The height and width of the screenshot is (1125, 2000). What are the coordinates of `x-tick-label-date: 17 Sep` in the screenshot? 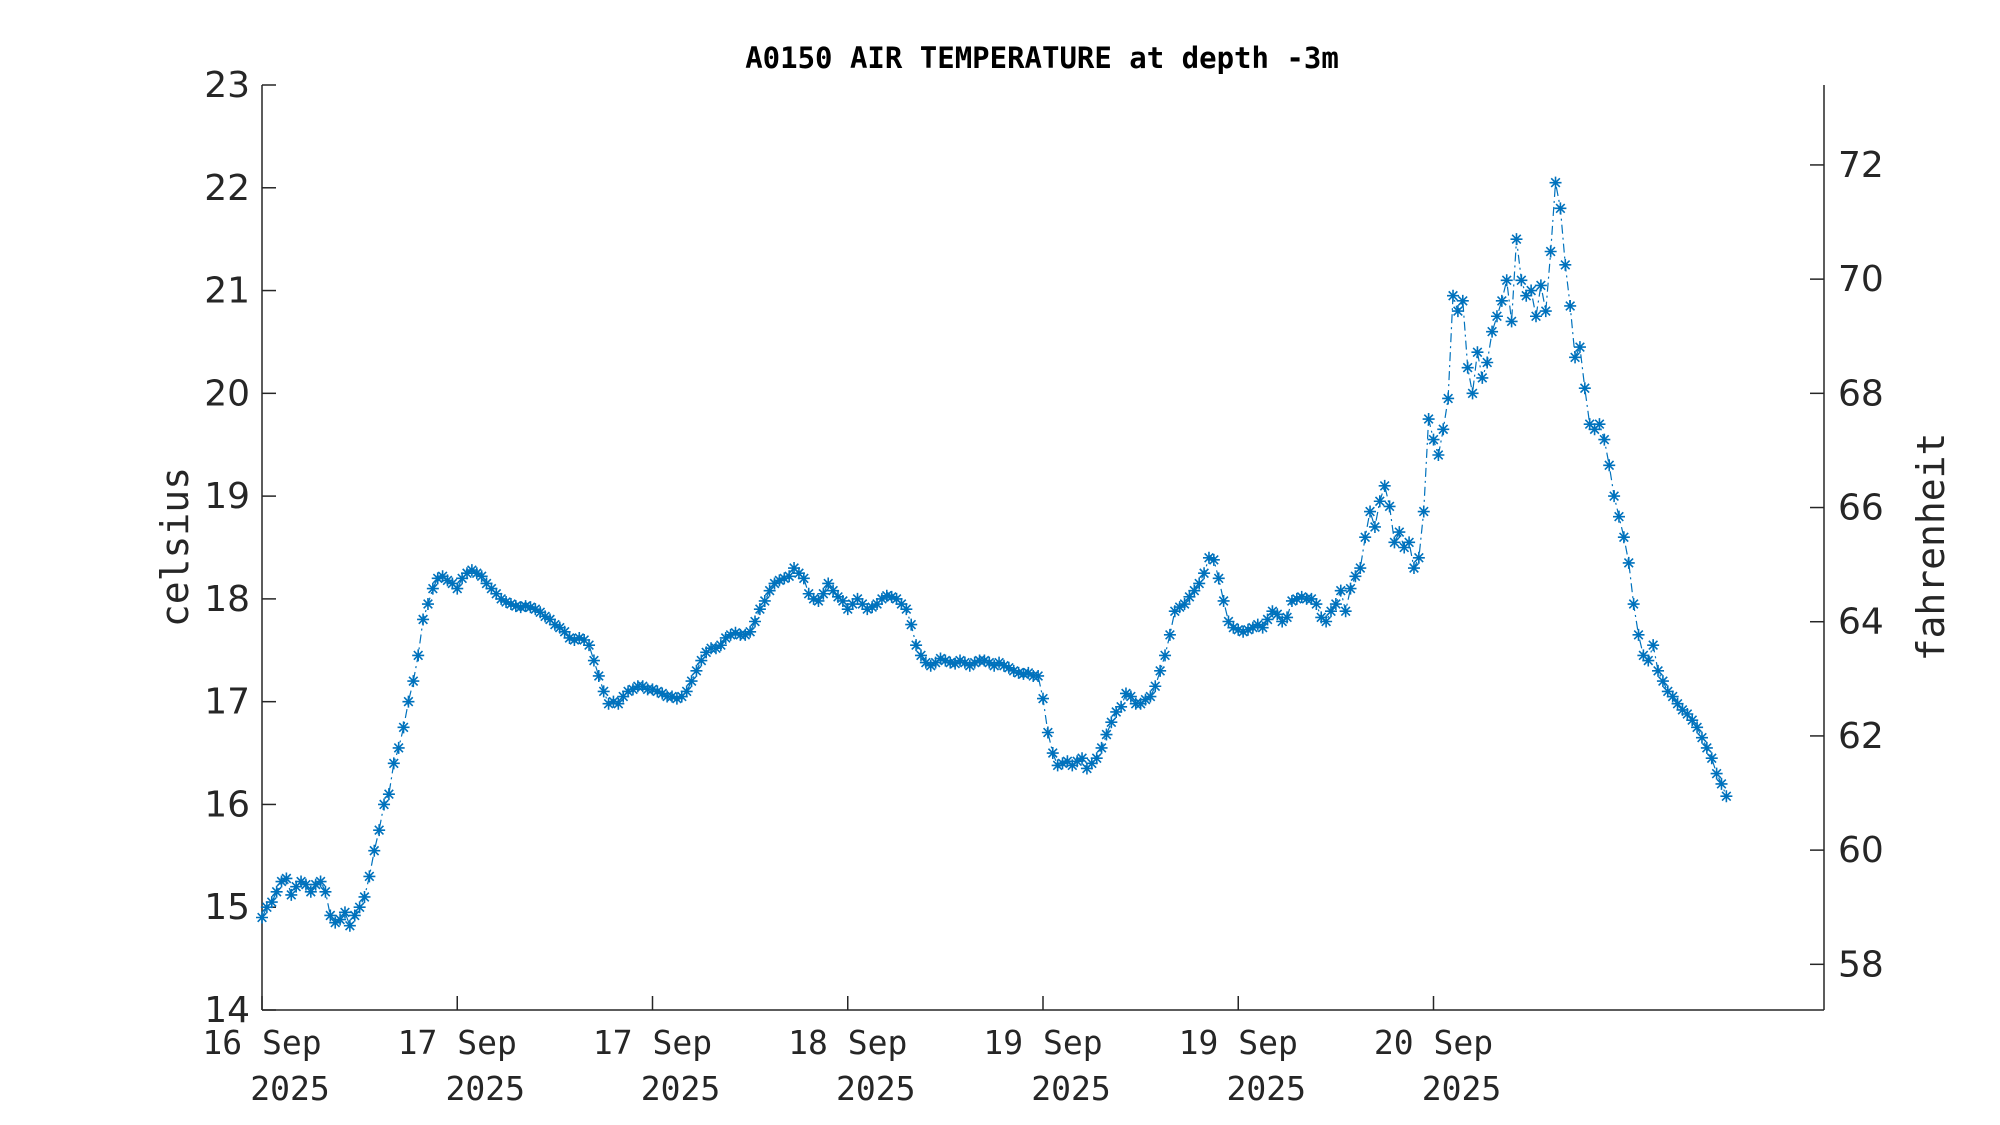 It's located at (457, 1042).